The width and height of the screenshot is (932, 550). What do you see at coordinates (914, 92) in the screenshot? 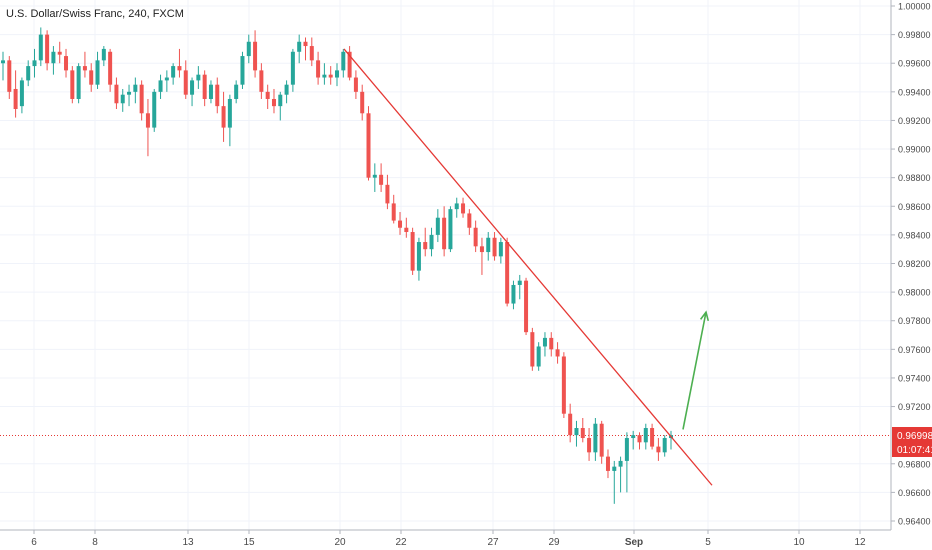
I see `y-tick-label: 0.99400` at bounding box center [914, 92].